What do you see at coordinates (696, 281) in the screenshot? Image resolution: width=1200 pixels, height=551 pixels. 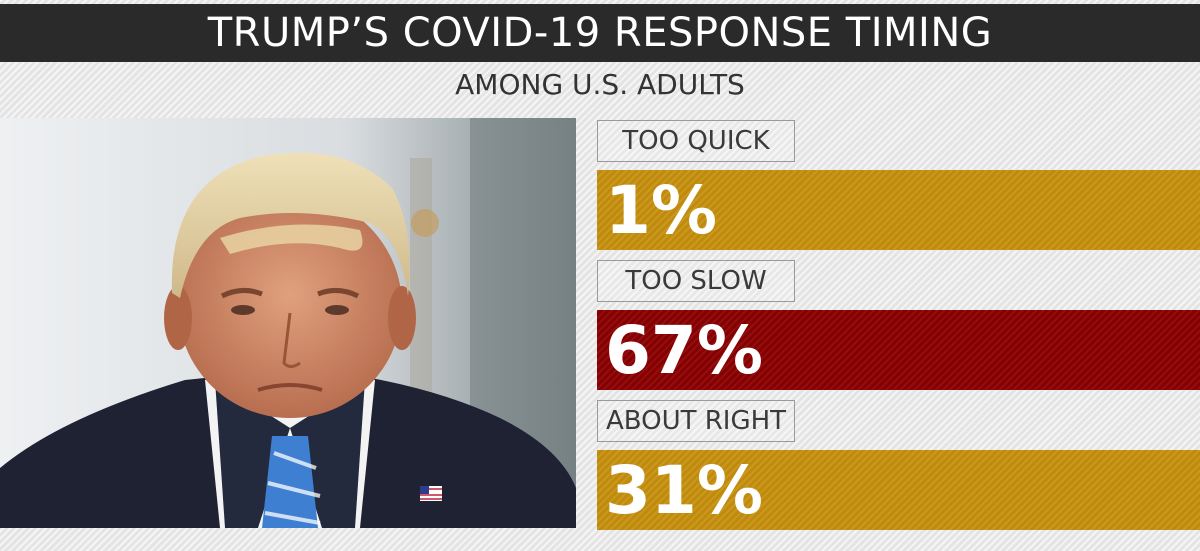 I see `category-label: TOO SLOW` at bounding box center [696, 281].